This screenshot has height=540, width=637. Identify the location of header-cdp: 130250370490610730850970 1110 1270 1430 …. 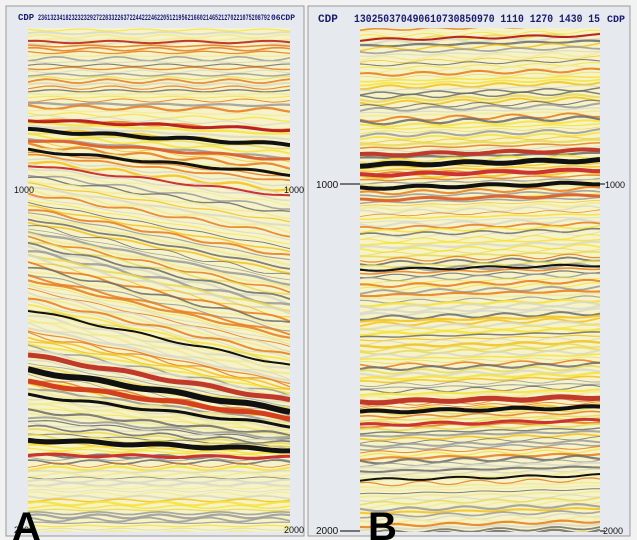
(477, 20).